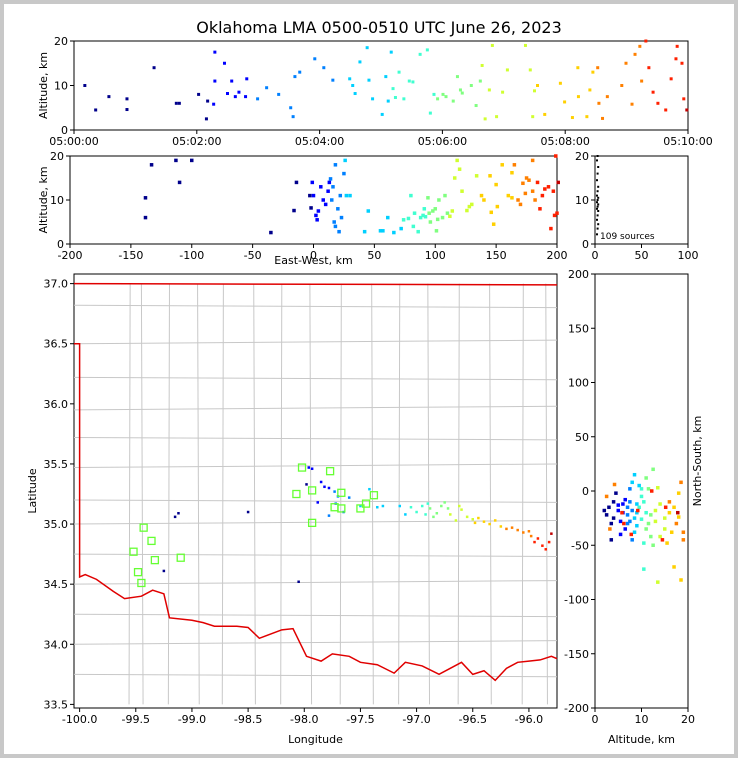 Image resolution: width=738 pixels, height=758 pixels. Describe the element at coordinates (313, 260) in the screenshot. I see `x-axis-label: East-West, km` at that location.